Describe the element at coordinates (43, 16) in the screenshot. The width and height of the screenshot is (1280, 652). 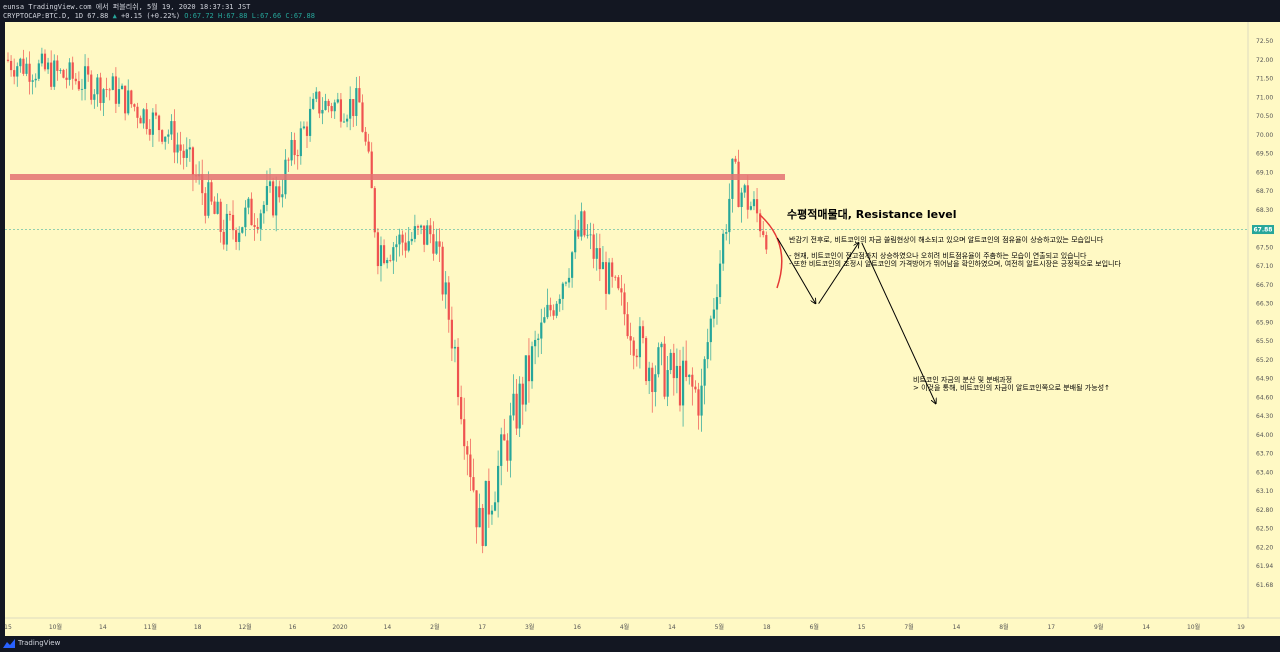
I see `symbol-name: CRYPTOCAP:BTC.D, 1D` at that location.